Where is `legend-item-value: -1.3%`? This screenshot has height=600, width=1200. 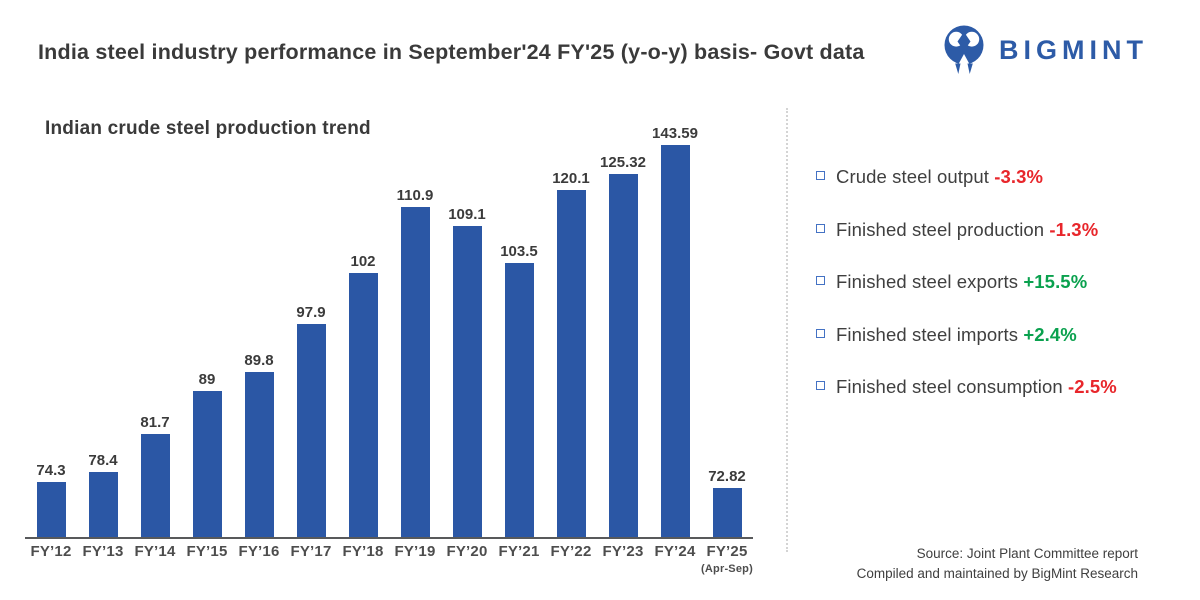 legend-item-value: -1.3% is located at coordinates (1074, 229).